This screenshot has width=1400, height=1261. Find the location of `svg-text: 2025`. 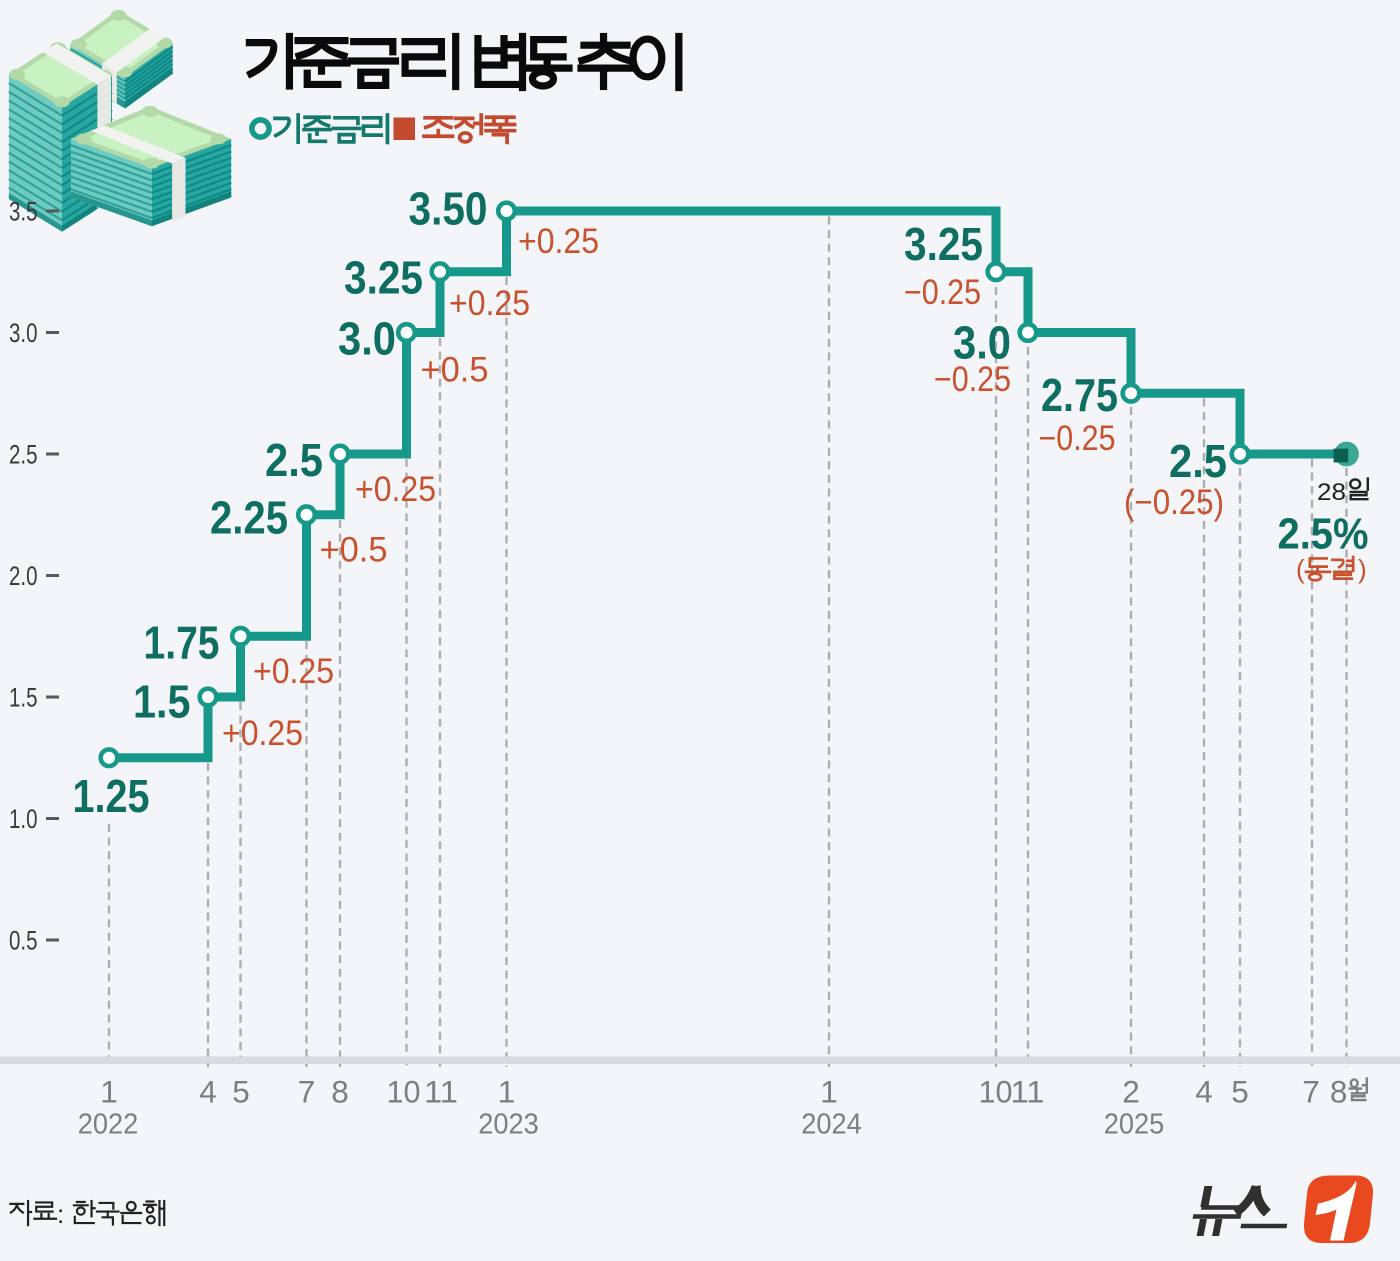

svg-text: 2025 is located at coordinates (1134, 1125).